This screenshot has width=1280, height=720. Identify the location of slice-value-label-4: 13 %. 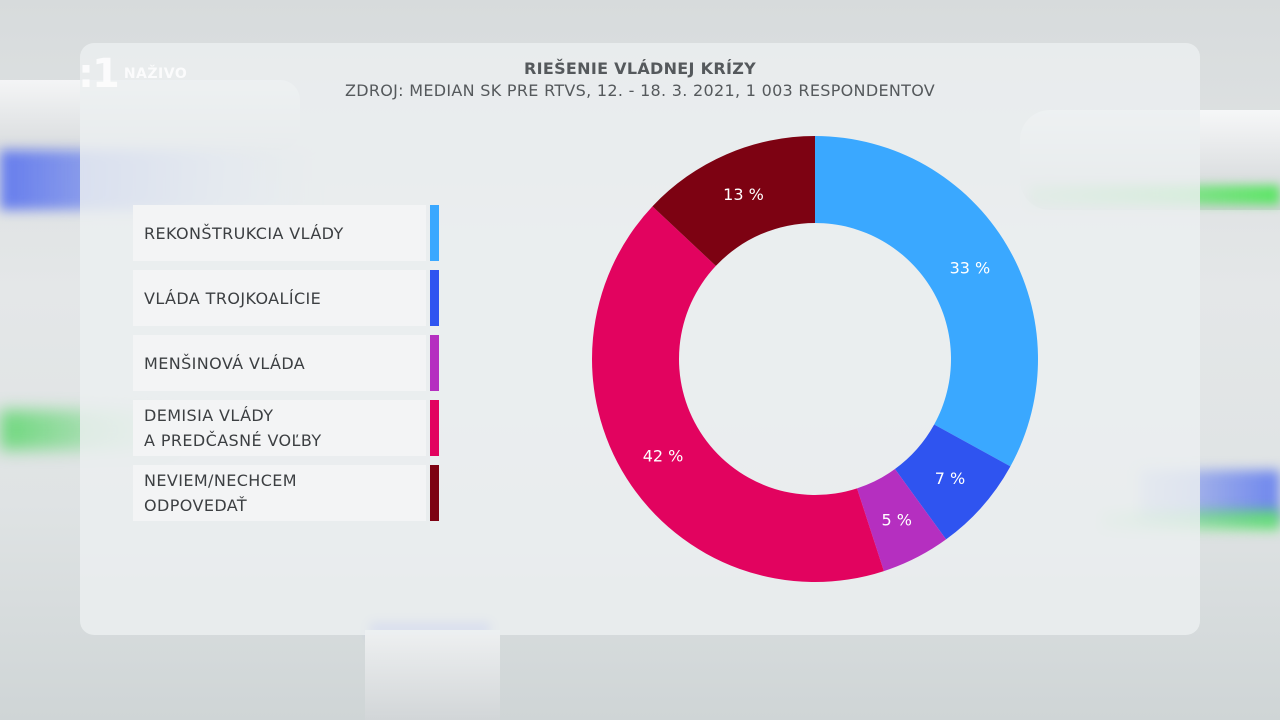
(743, 194).